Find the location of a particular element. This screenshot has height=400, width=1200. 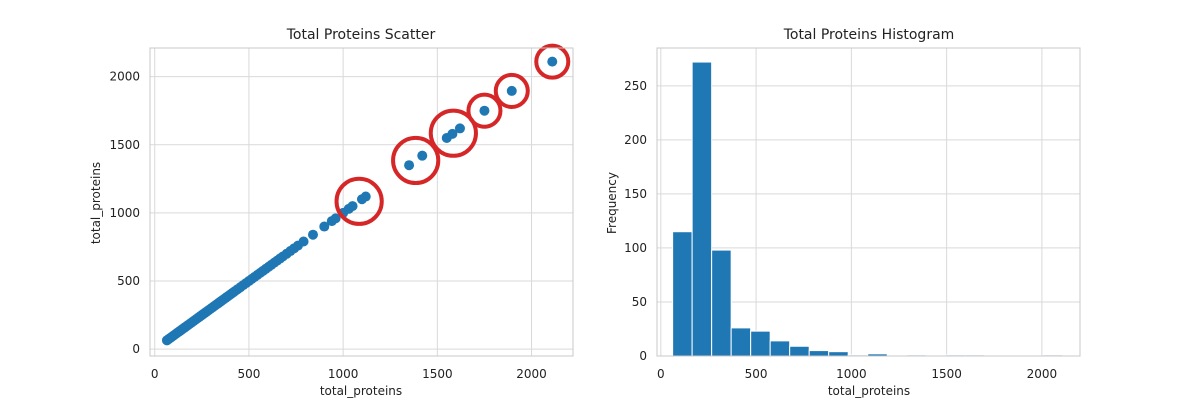

scatter-xtick-label: 1000 is located at coordinates (343, 374).